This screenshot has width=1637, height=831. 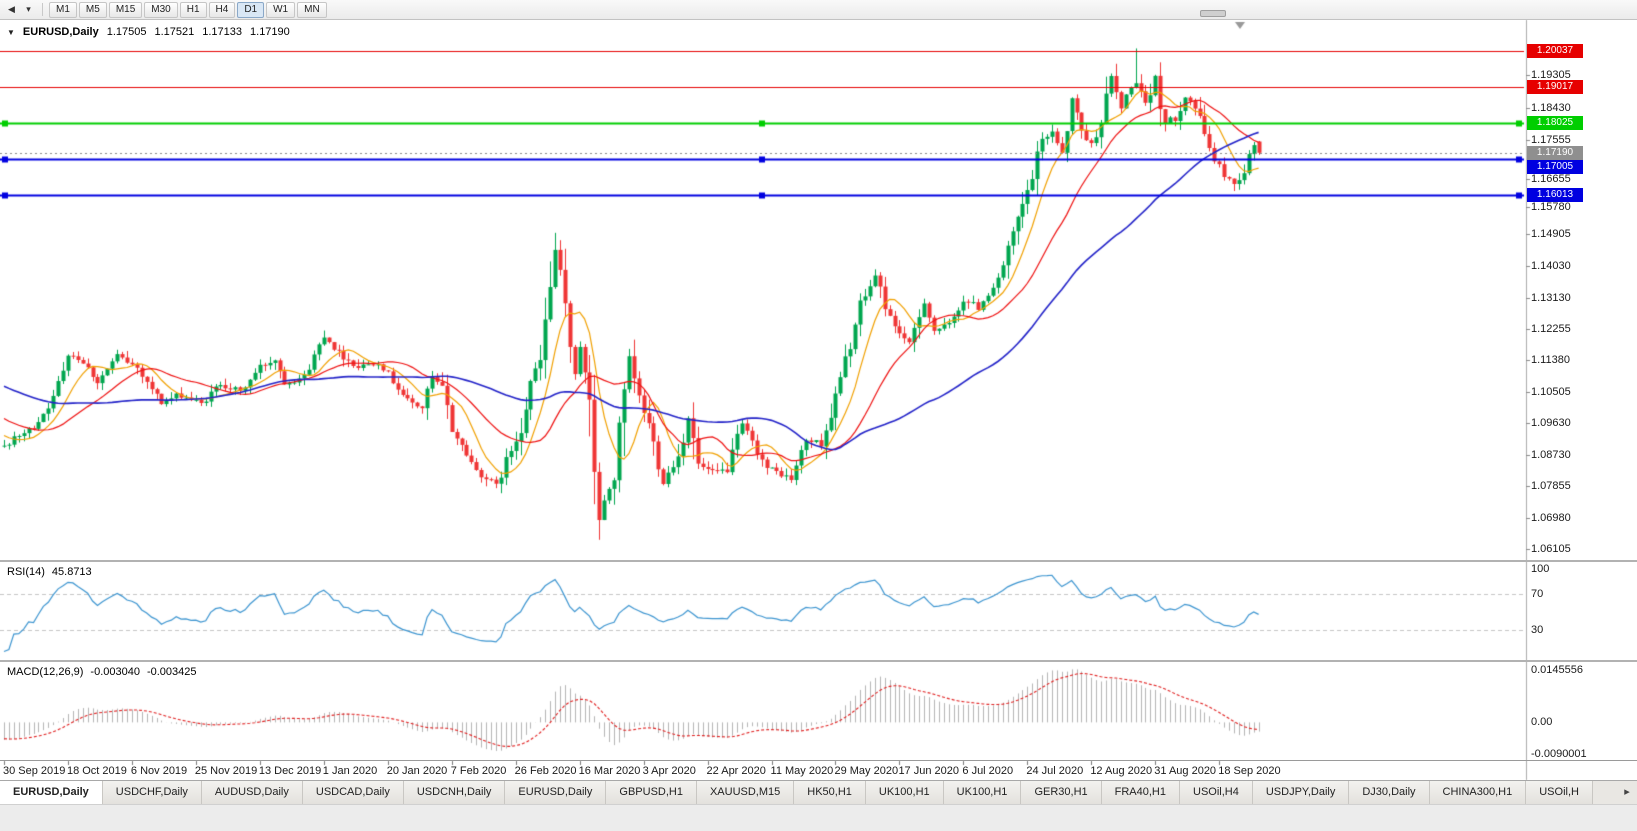 What do you see at coordinates (609, 771) in the screenshot?
I see `time-axis-label: 16 Mar 2020` at bounding box center [609, 771].